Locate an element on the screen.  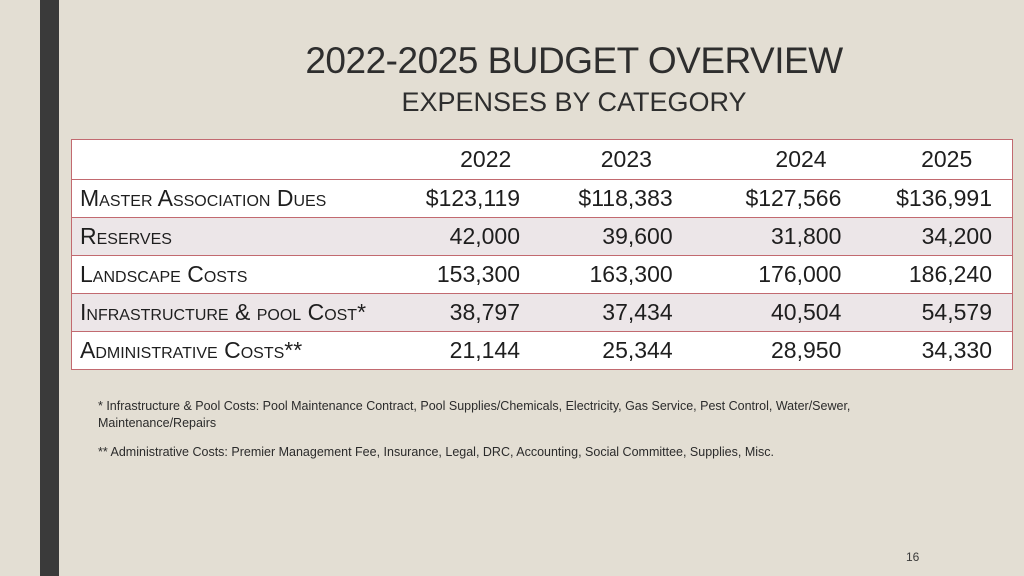
table-cell: 39,600 is located at coordinates (626, 236).